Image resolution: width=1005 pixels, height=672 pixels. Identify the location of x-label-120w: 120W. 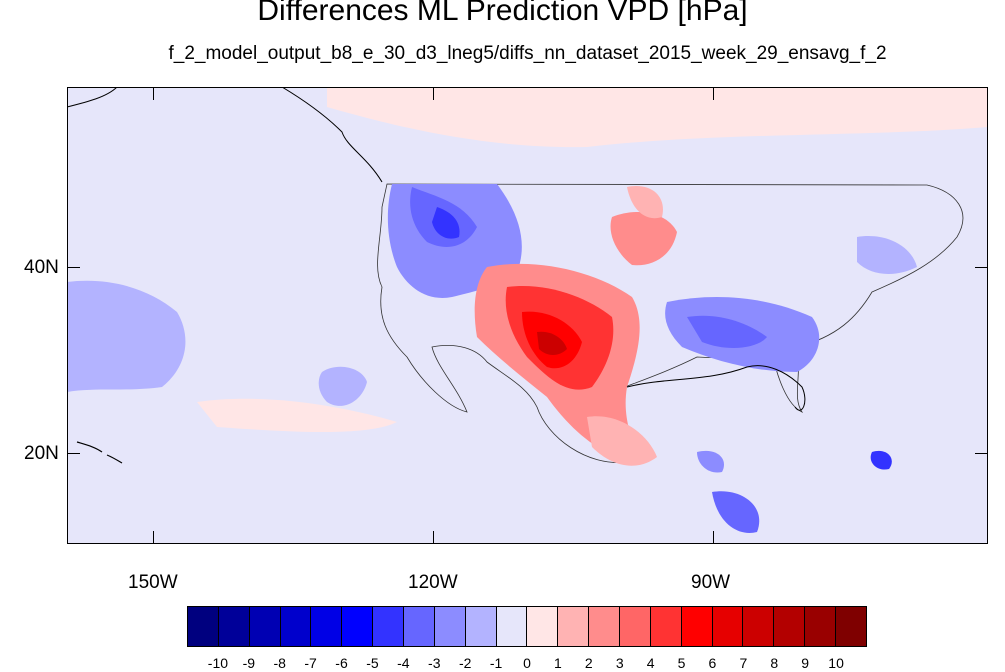
(433, 582).